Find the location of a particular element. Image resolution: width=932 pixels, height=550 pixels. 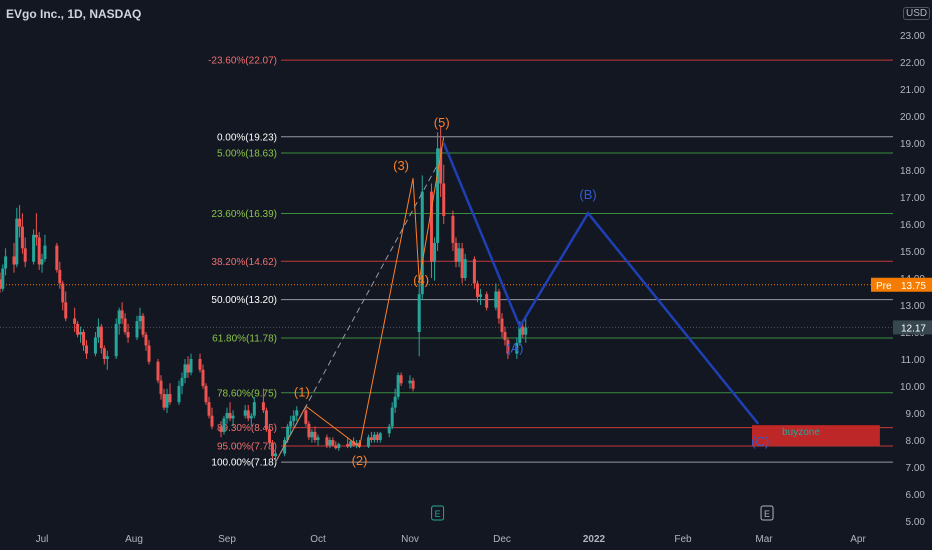

fib-level-label: 89.30%(8.46) is located at coordinates (247, 428).